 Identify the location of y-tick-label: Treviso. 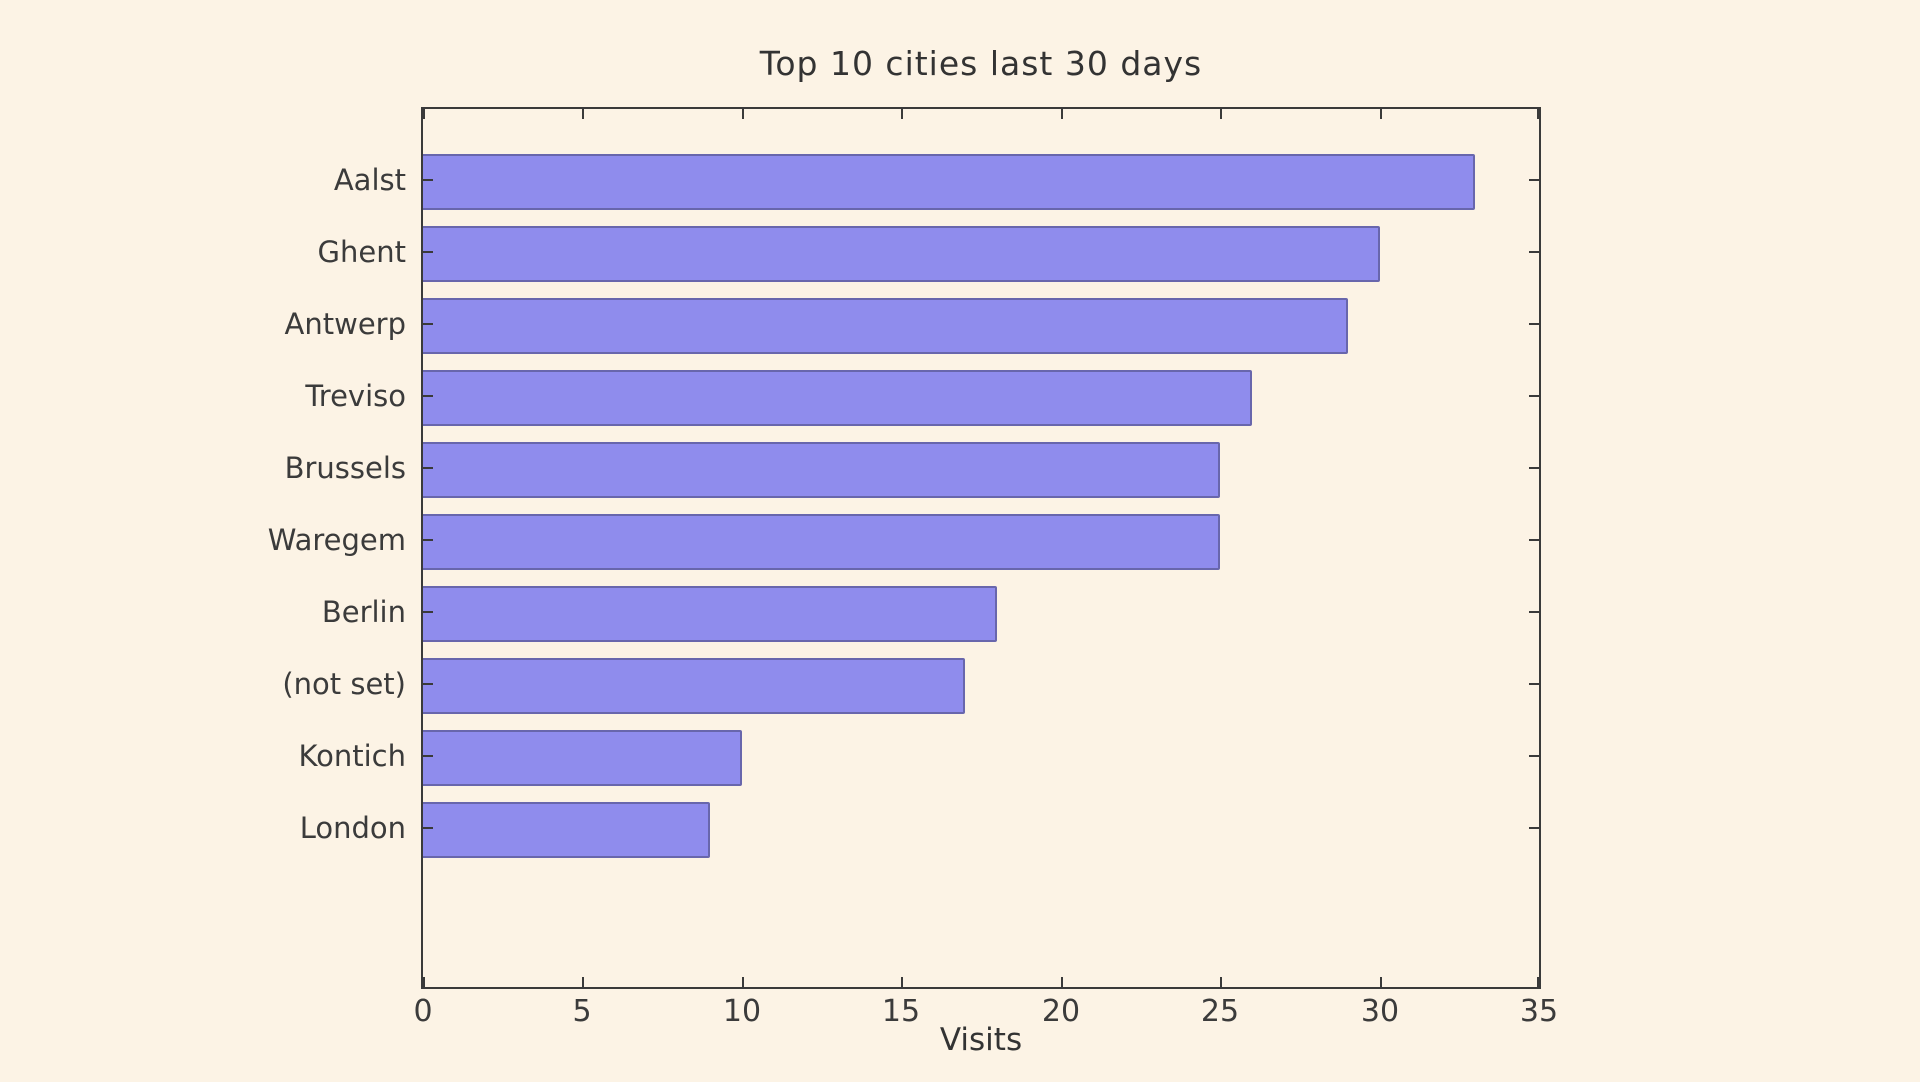
(355, 396).